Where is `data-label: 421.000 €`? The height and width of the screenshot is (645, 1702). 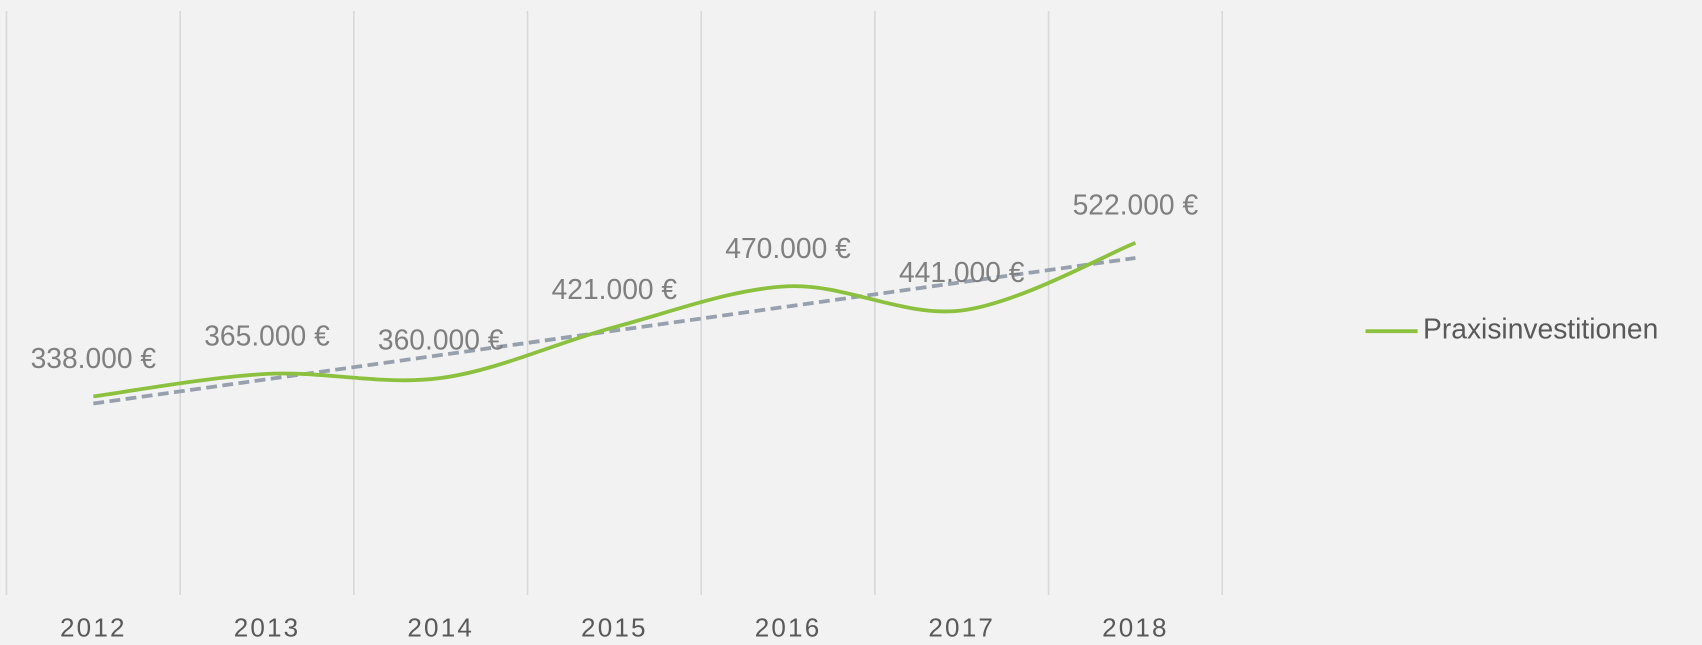
data-label: 421.000 € is located at coordinates (615, 289).